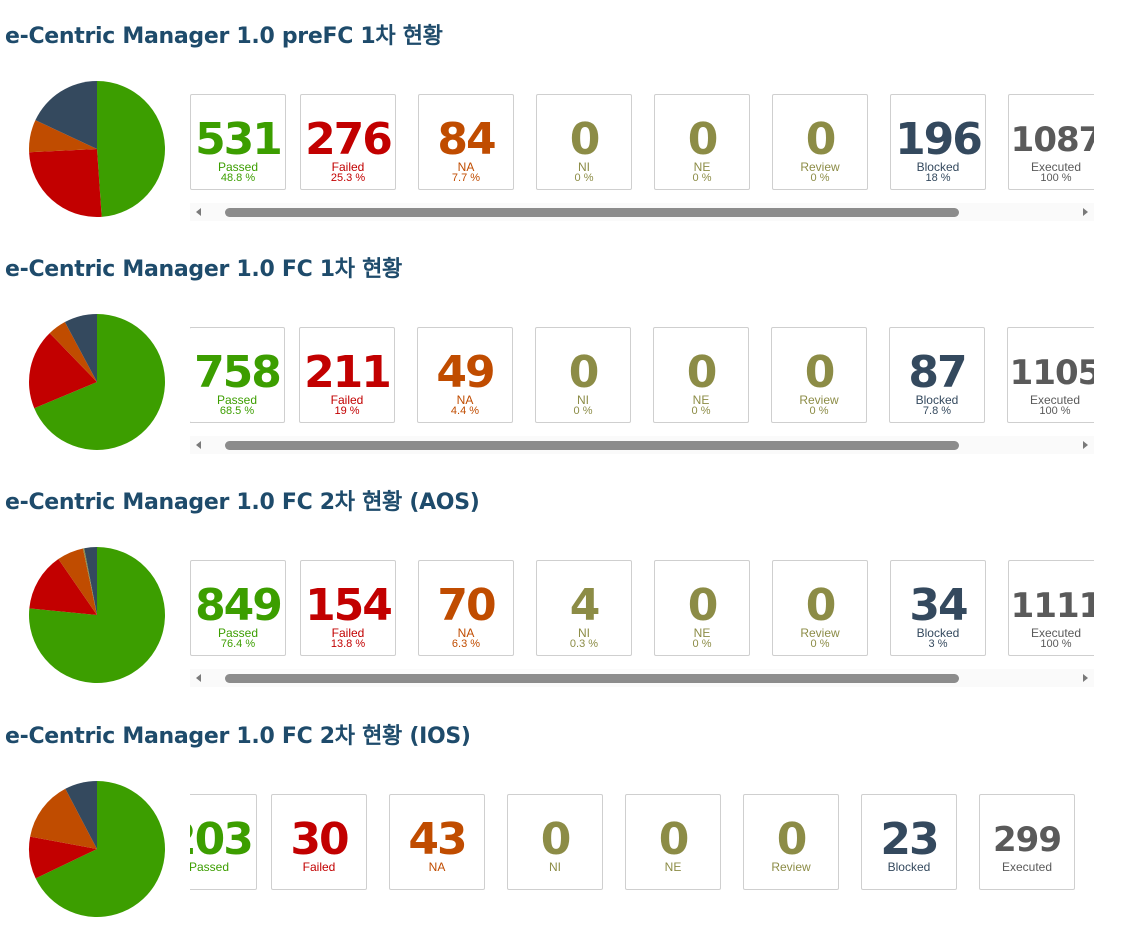 This screenshot has height=933, width=1126. What do you see at coordinates (242, 502) in the screenshot?
I see `section-title: e-Centric Manager 1.0 FC 2차 현황 (AOS)` at bounding box center [242, 502].